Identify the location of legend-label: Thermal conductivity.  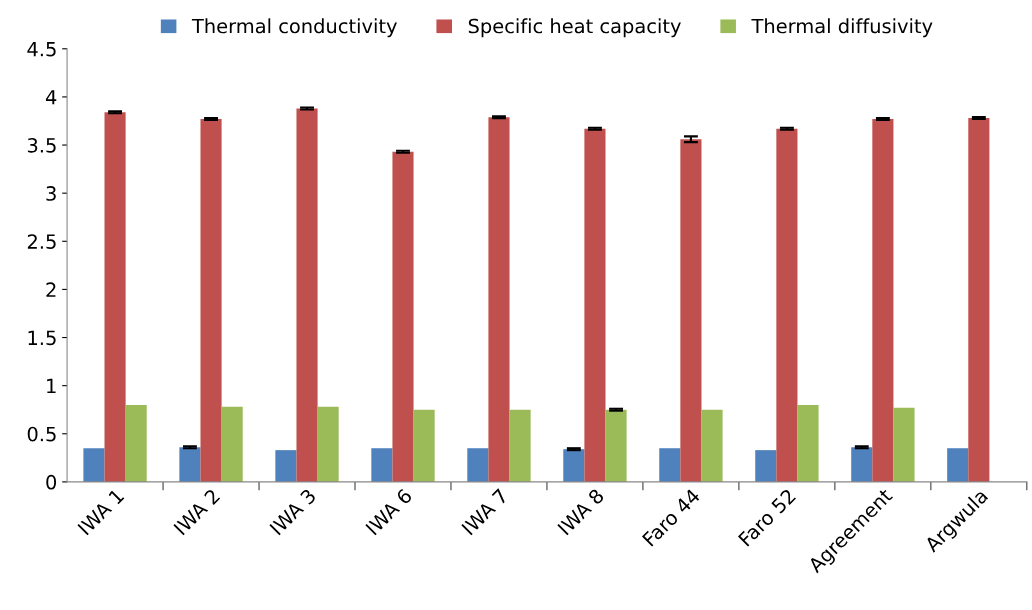
(294, 28).